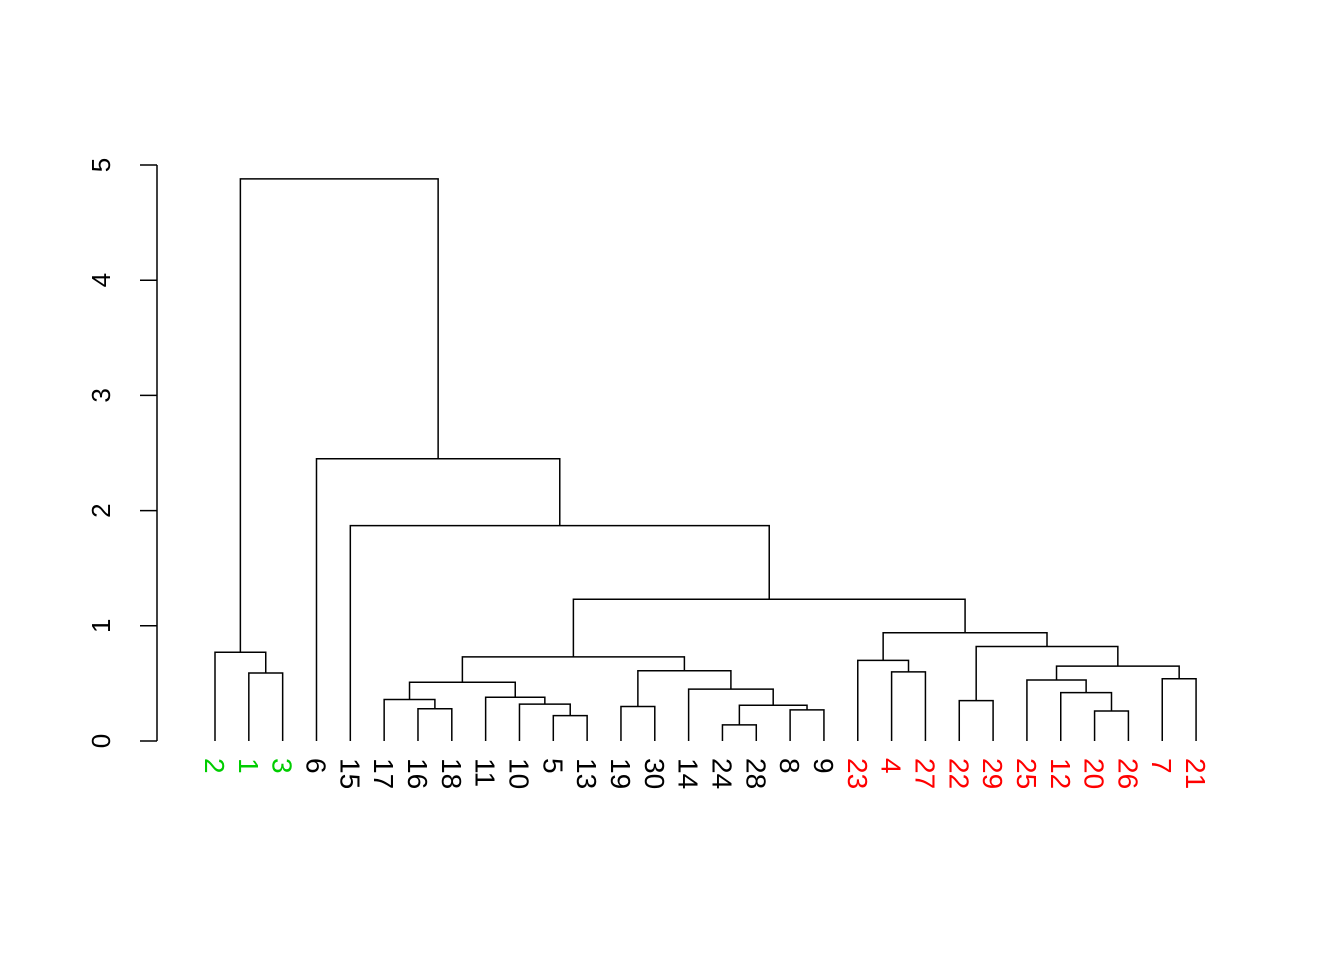 This screenshot has height=960, width=1344. Describe the element at coordinates (1026, 773) in the screenshot. I see `leaf-label: 25` at that location.